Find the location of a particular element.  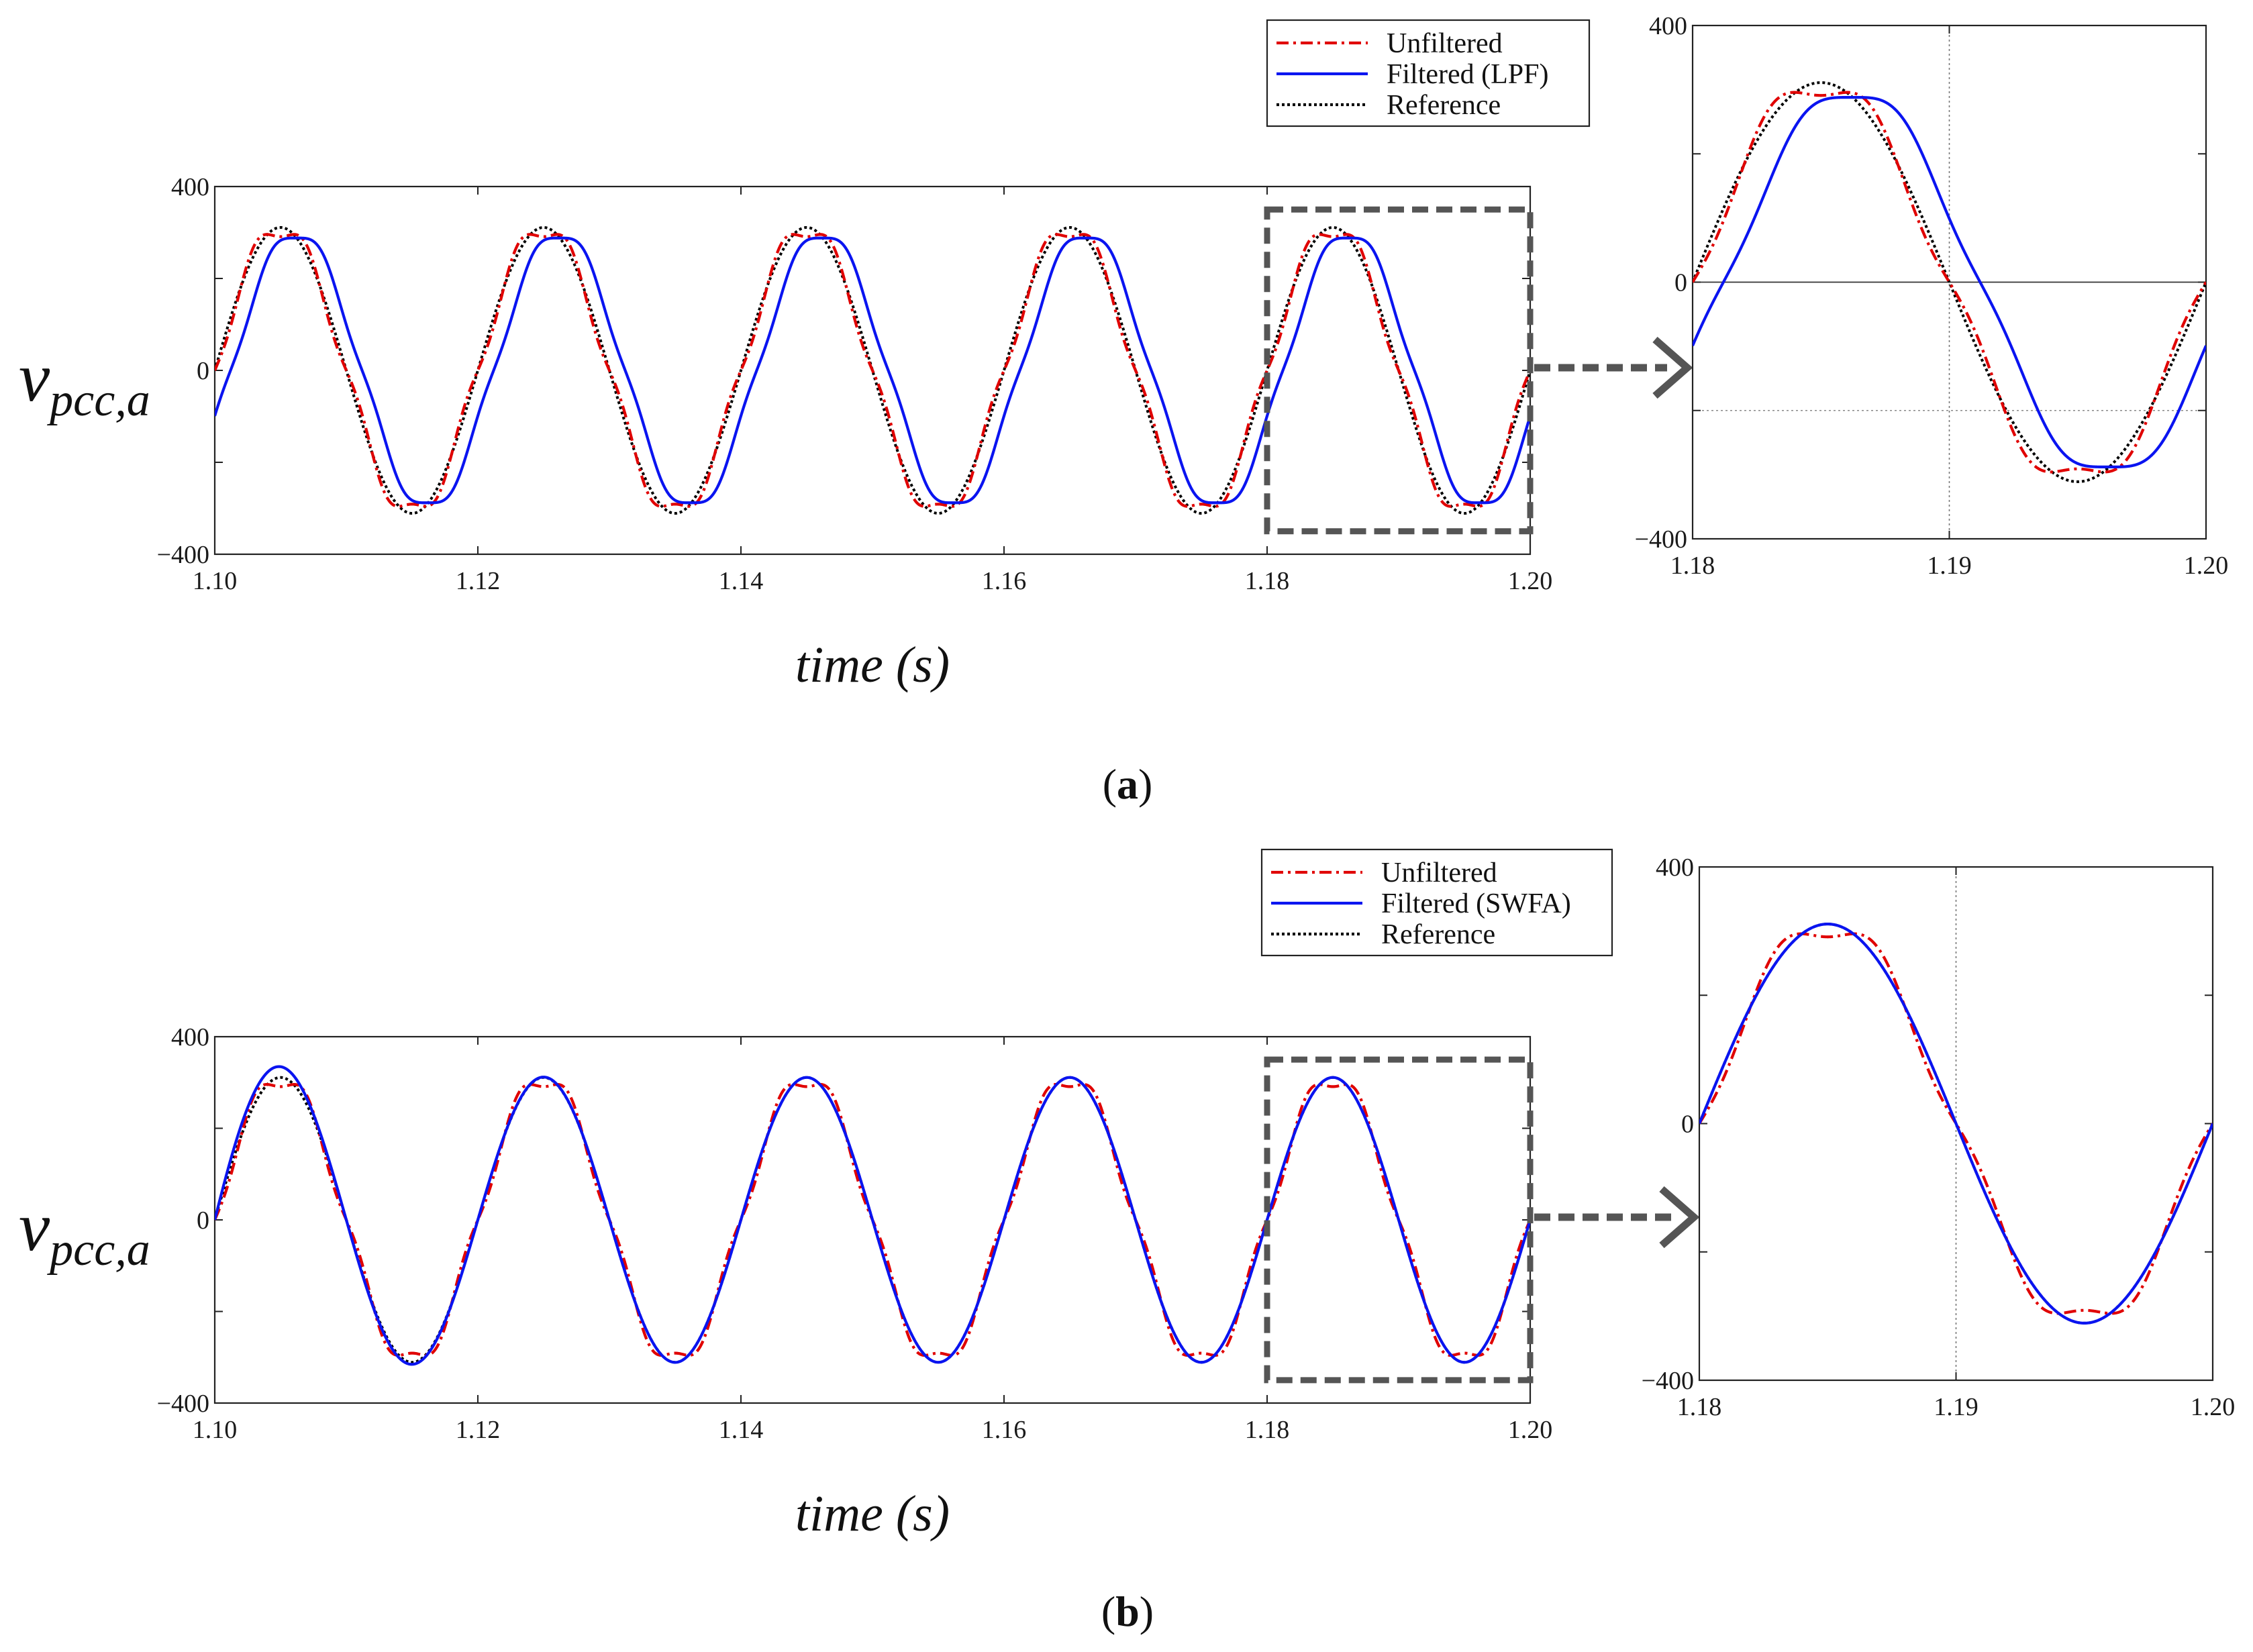

chart-a-zoom: 1.18 1.19 1.20 −400 0 400 is located at coordinates (1932, 296).